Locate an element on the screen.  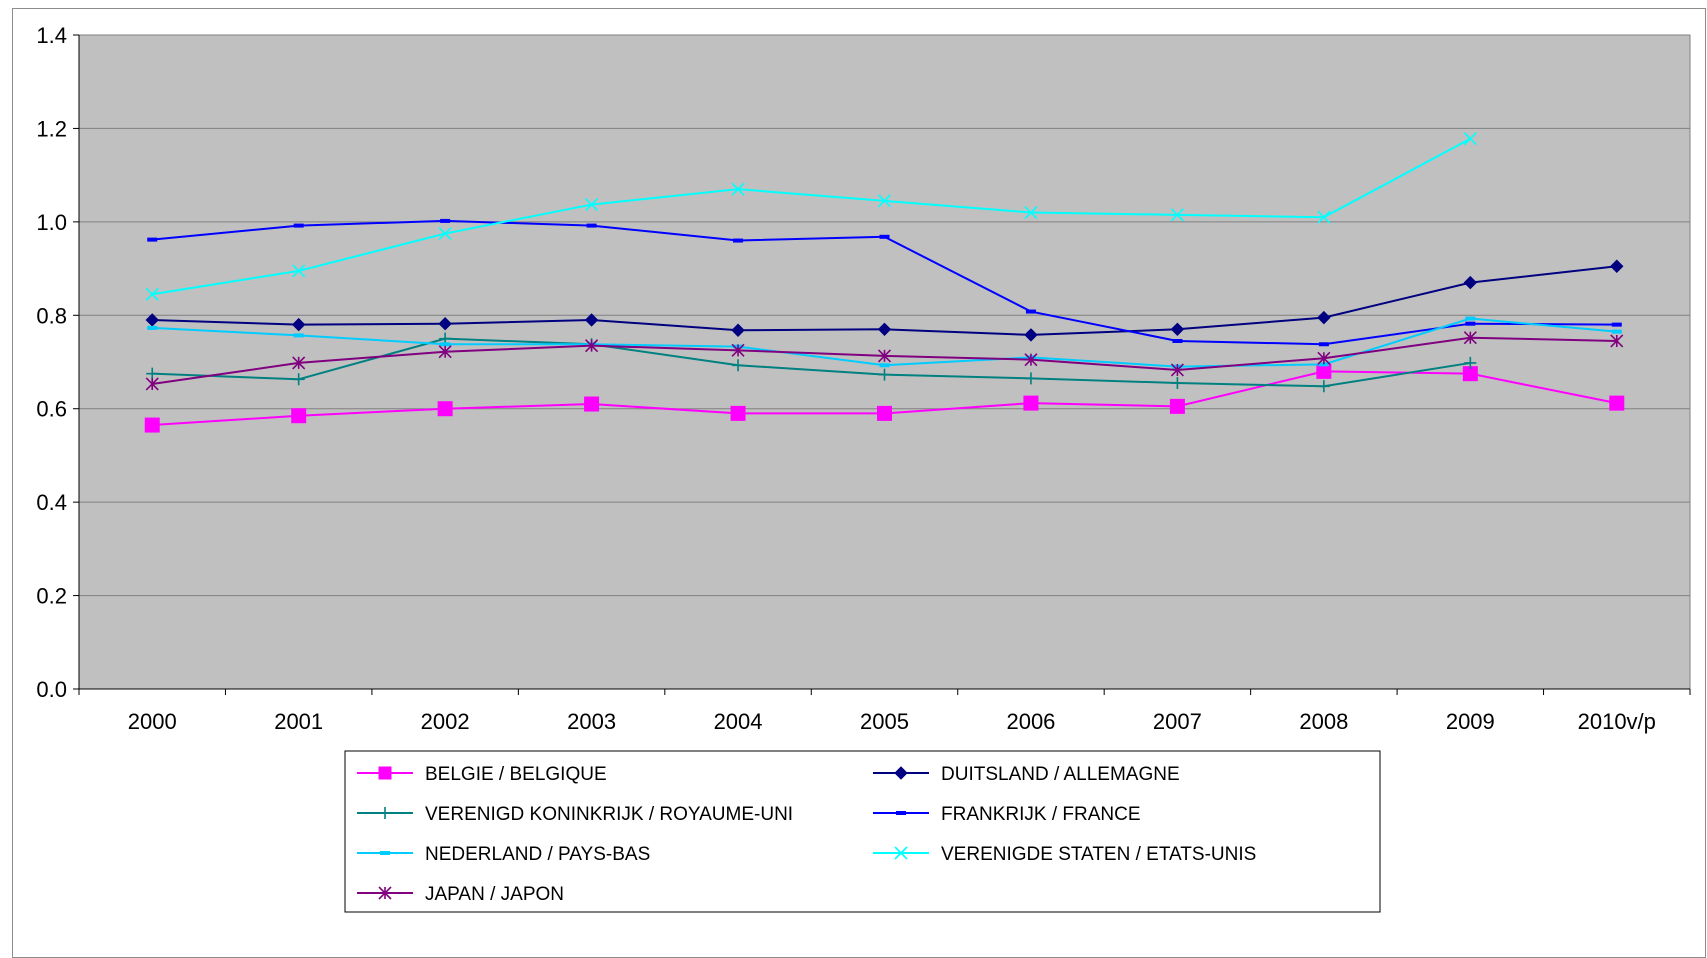
legend-item: NEDERLAND / PAYS-BAS is located at coordinates (503, 854).